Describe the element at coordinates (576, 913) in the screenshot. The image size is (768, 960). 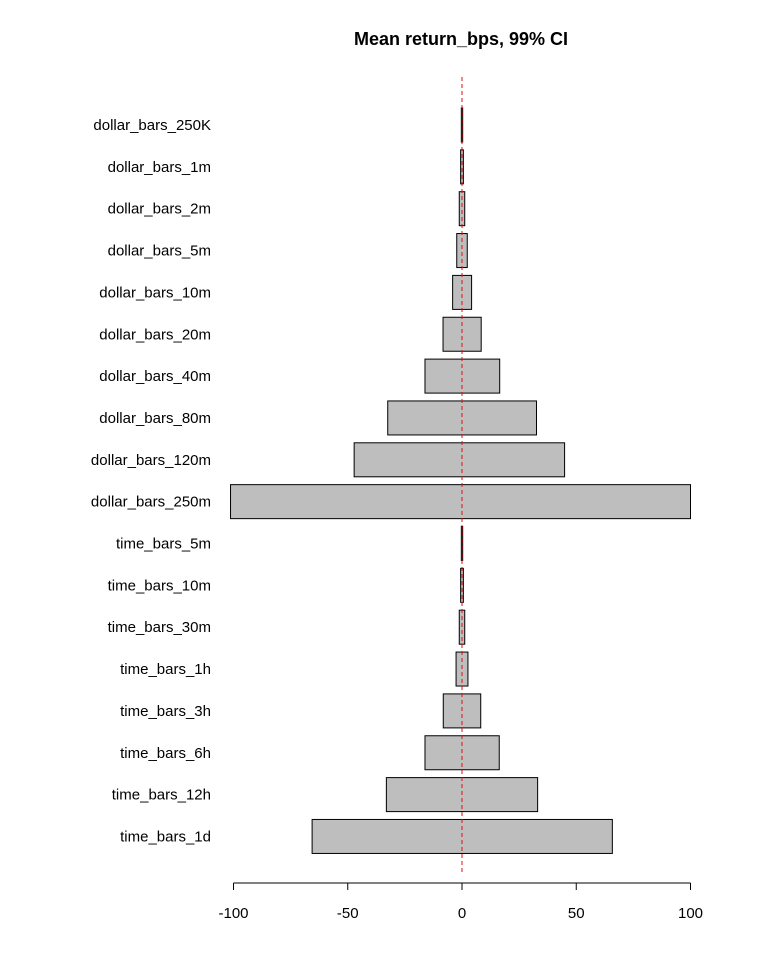
I see `x-tick-label: 50` at that location.